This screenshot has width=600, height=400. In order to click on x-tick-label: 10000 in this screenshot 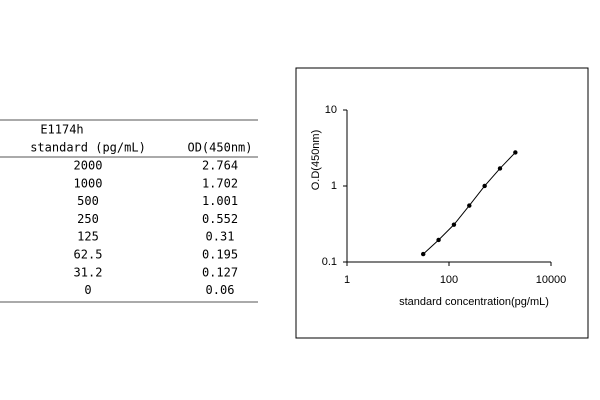, I will do `click(551, 280)`.